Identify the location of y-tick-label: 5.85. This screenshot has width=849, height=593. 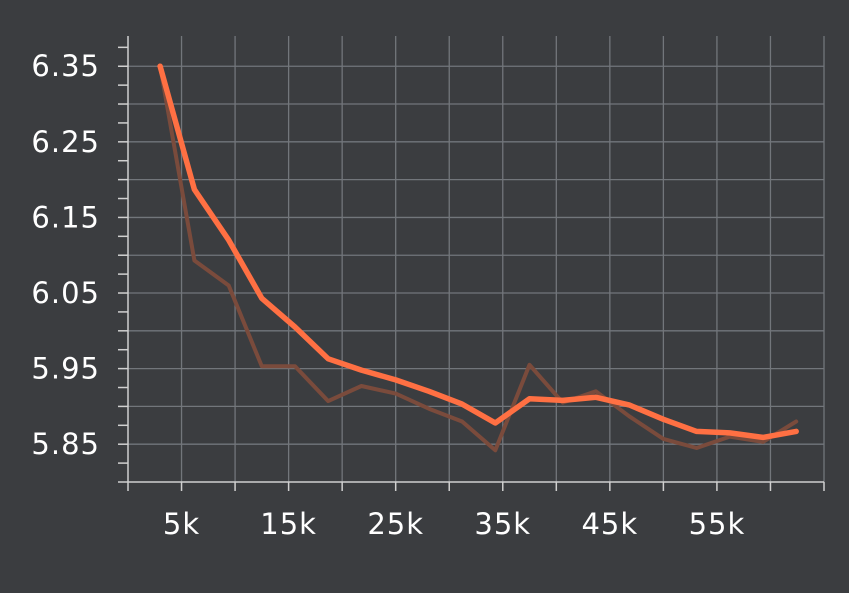
(65, 444).